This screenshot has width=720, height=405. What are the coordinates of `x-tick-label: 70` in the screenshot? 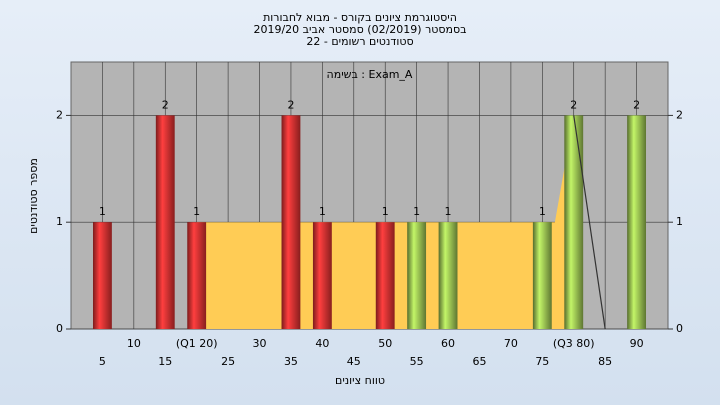 It's located at (511, 343).